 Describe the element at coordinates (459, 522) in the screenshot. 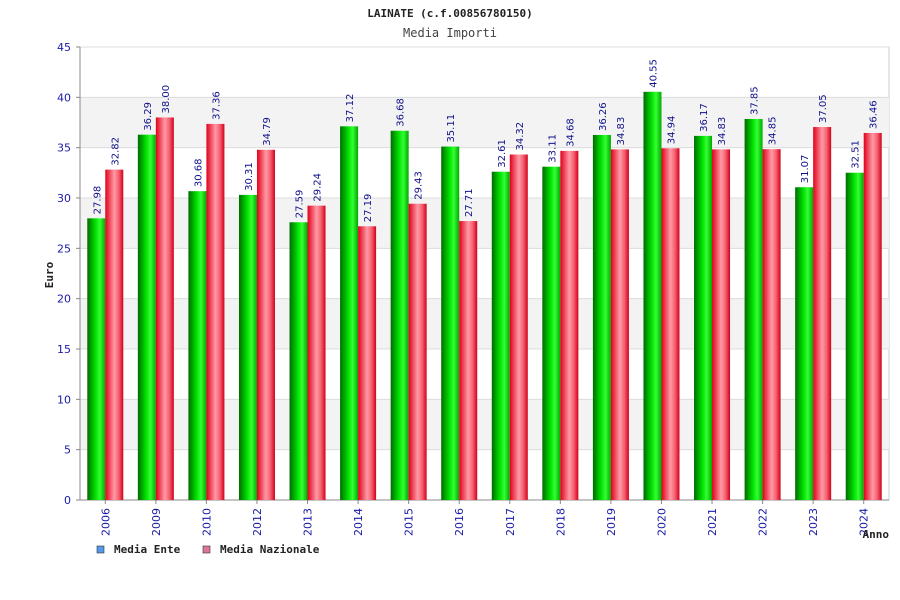

I see `x-tick-label: 2016` at that location.